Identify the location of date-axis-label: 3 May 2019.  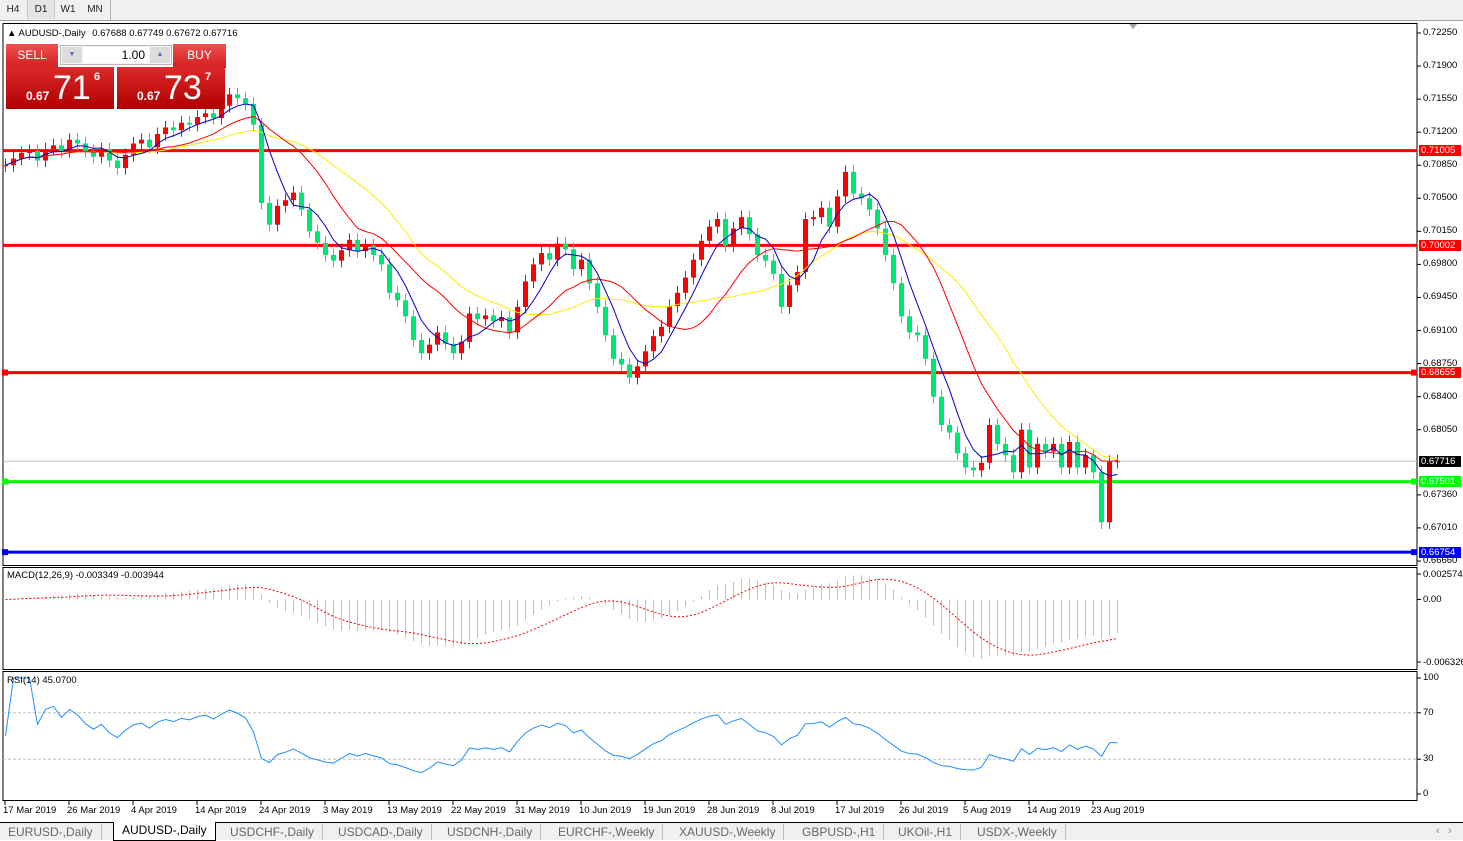
(348, 810).